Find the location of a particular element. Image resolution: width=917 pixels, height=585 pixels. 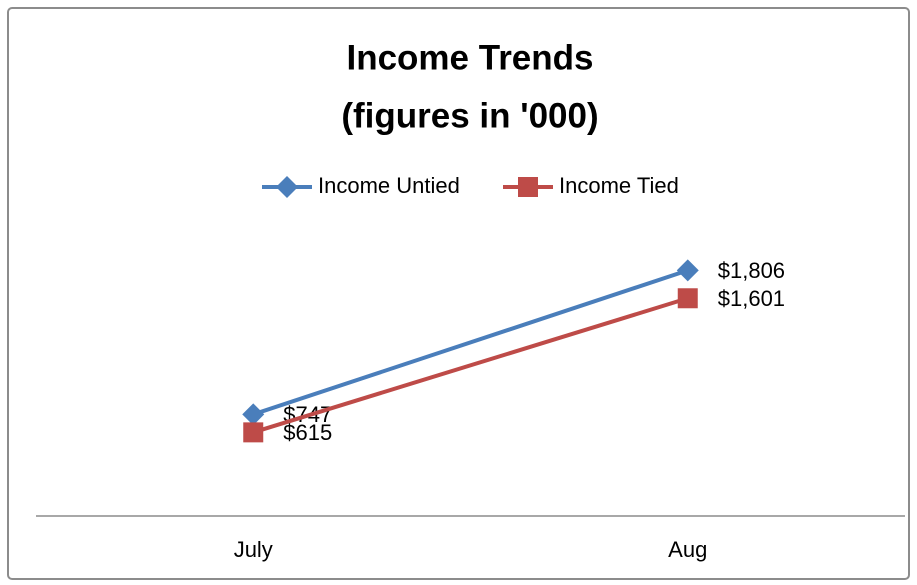

legend-label: Income Untied is located at coordinates (389, 185).